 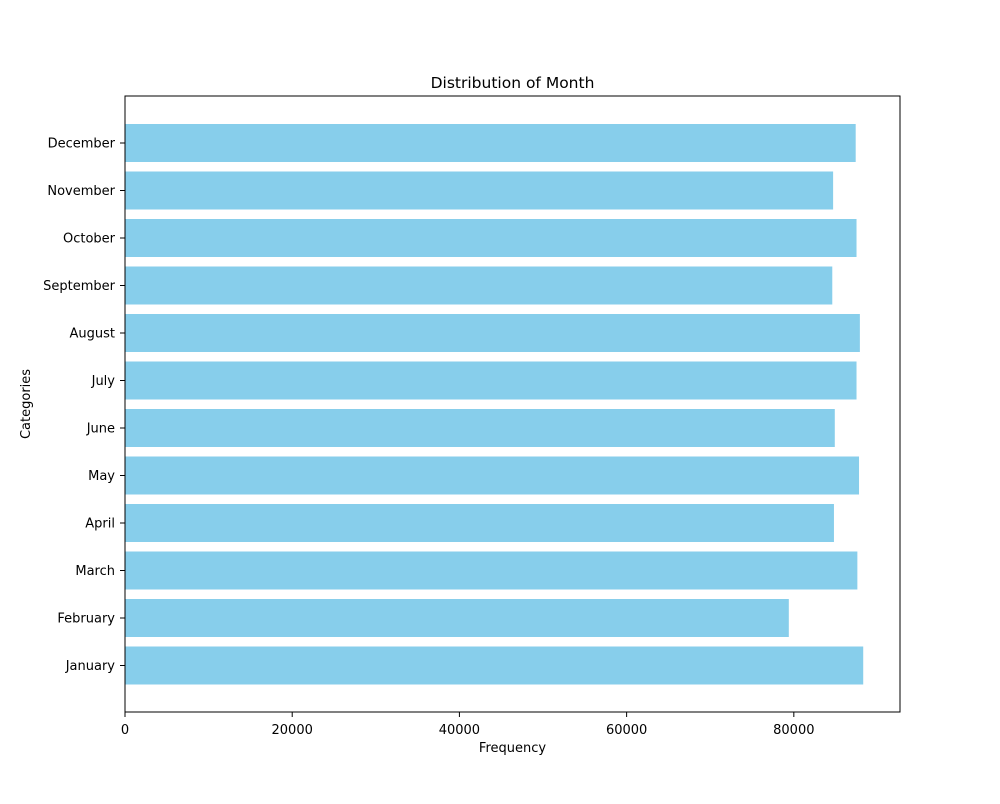 I want to click on y-tick-label: November, so click(x=81, y=191).